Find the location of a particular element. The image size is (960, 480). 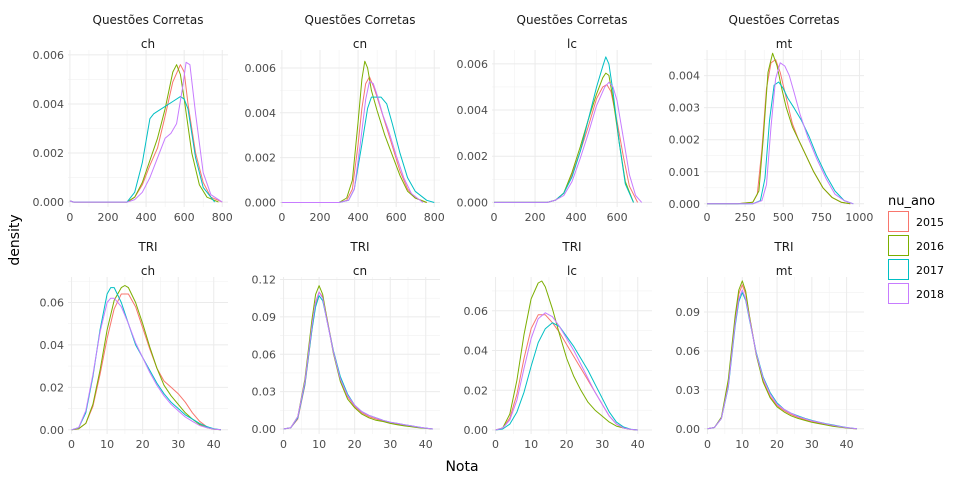

x-tick-label: 1000 is located at coordinates (859, 217).